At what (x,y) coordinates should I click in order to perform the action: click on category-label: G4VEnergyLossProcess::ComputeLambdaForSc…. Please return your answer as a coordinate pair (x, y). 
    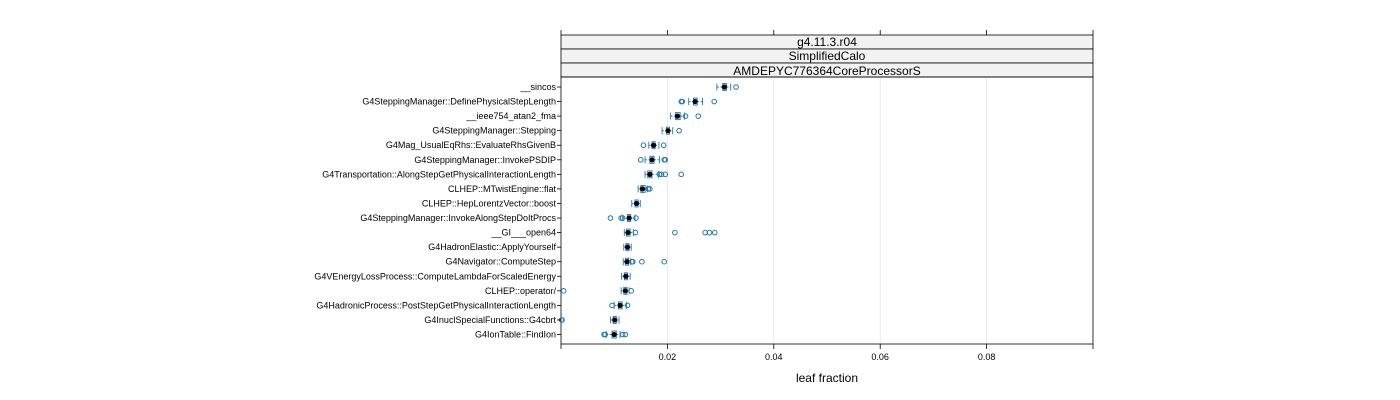
    Looking at the image, I should click on (435, 276).